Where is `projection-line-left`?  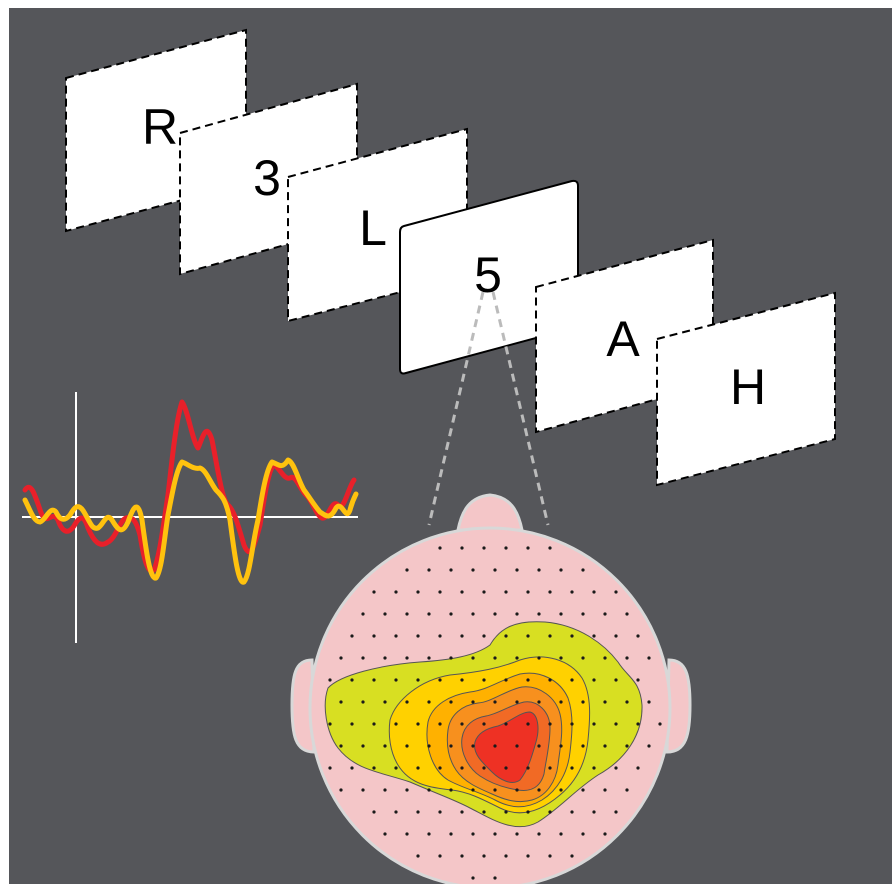 projection-line-left is located at coordinates (456, 408).